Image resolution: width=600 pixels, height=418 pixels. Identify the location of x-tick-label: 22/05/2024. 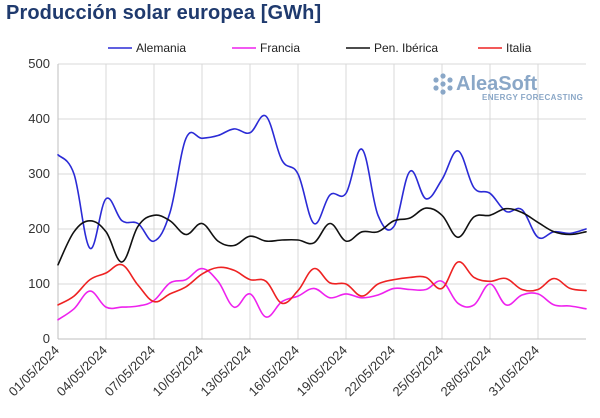
(369, 371).